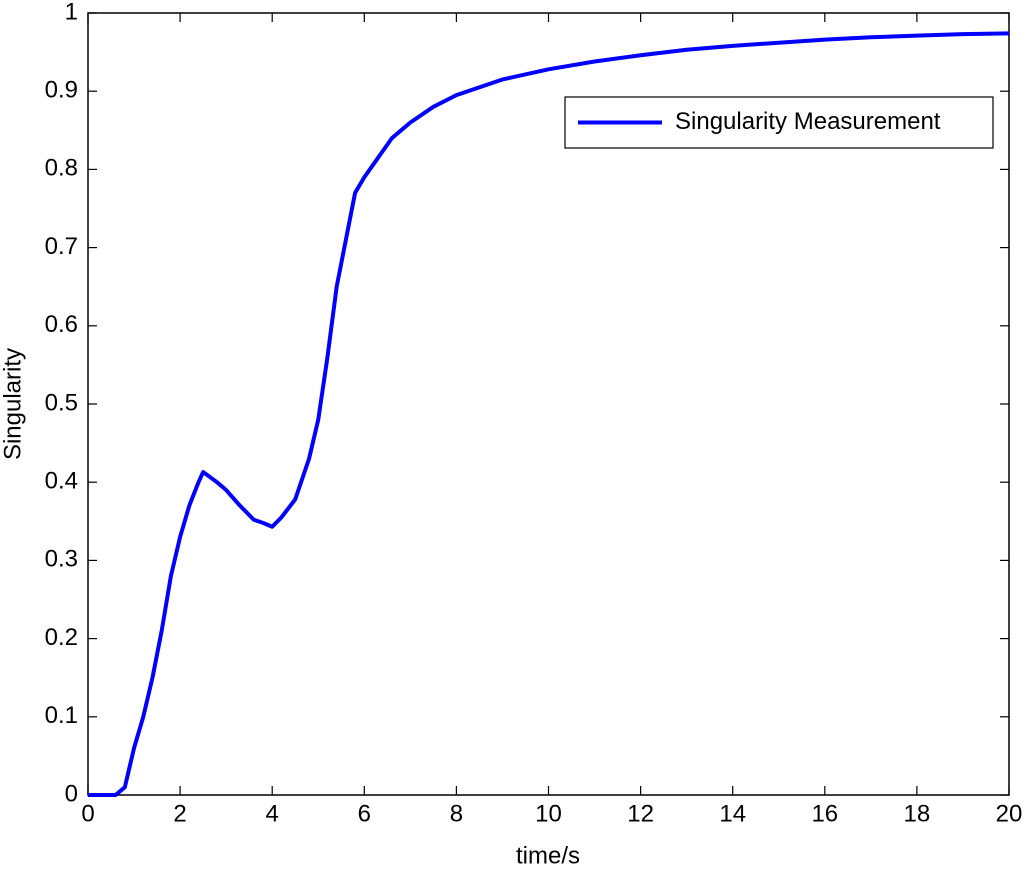  Describe the element at coordinates (824, 813) in the screenshot. I see `x-tick-label: 16` at that location.